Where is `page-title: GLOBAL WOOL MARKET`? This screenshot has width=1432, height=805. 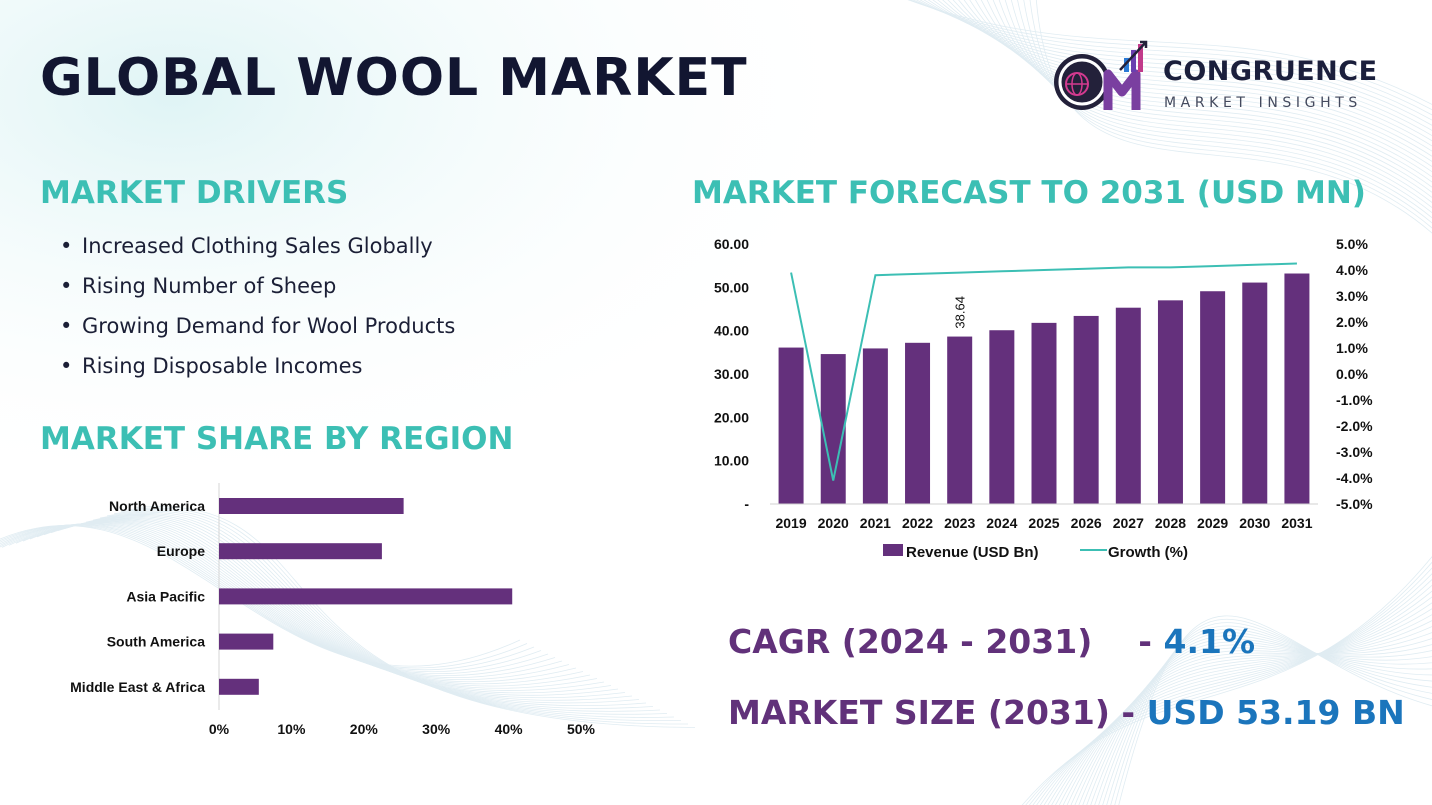
page-title: GLOBAL WOOL MARKET is located at coordinates (394, 78).